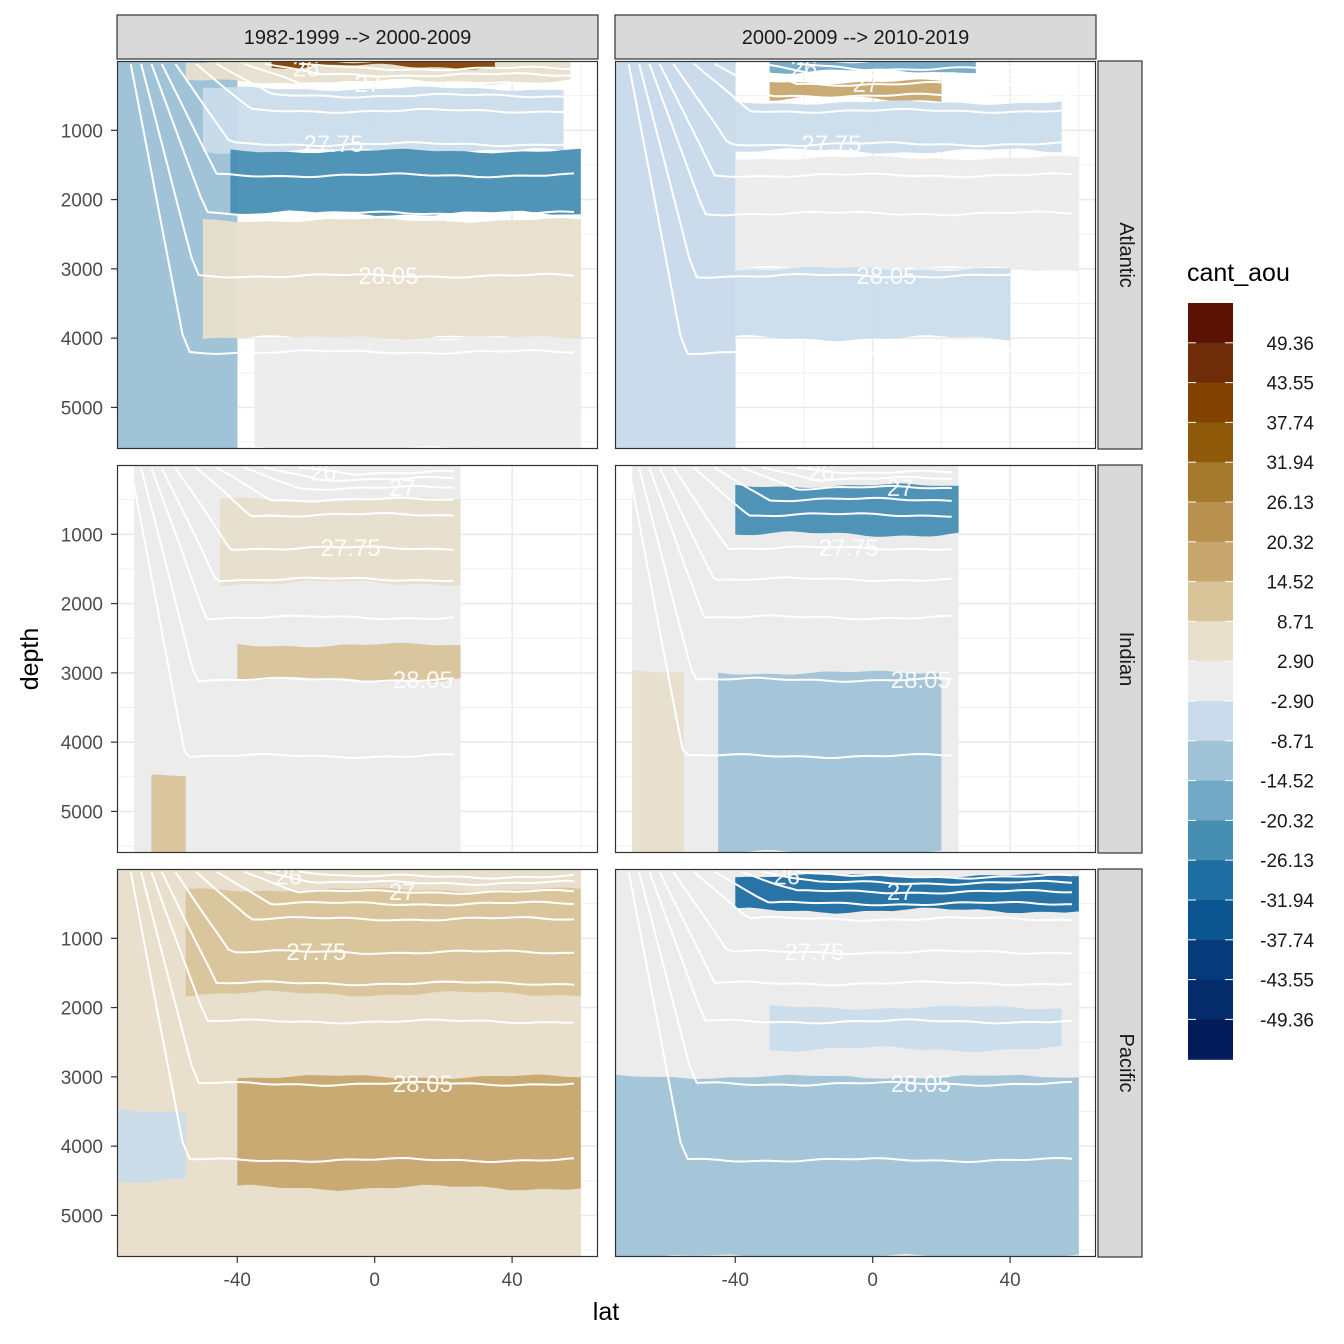 The image size is (1344, 1344). Describe the element at coordinates (1126, 659) in the screenshot. I see `row-strip-label: Indian` at that location.